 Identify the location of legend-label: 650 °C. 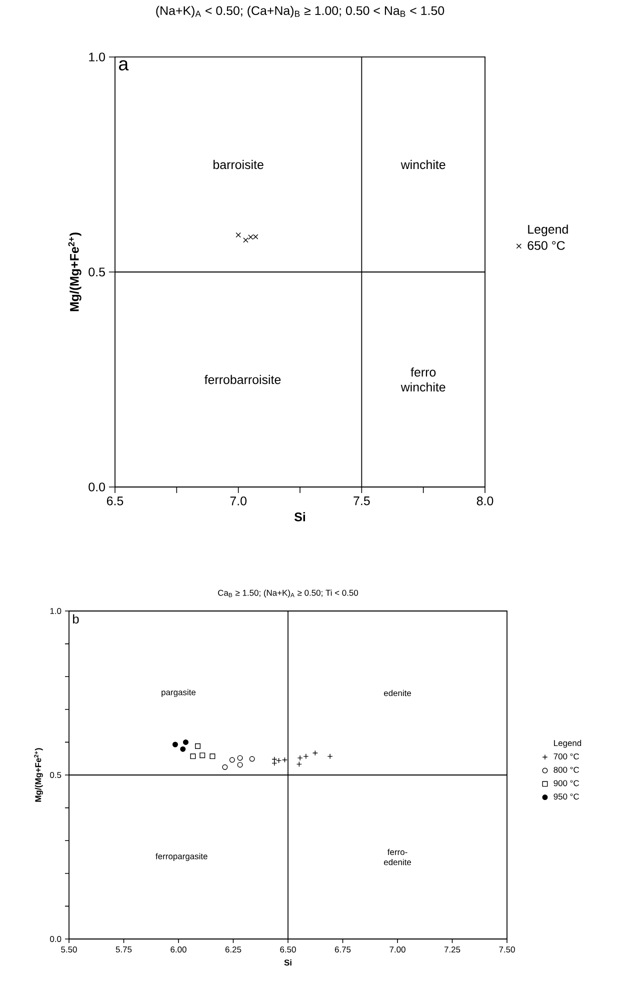
(546, 245).